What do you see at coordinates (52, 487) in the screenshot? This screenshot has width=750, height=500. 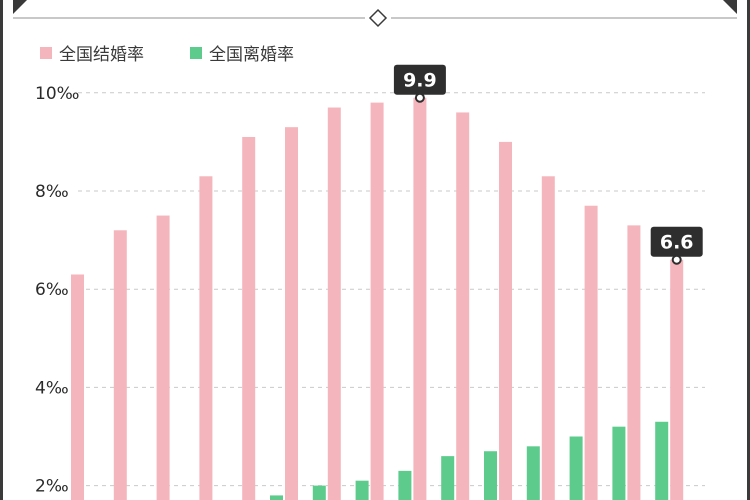 I see `y-tick-label: 2‰` at bounding box center [52, 487].